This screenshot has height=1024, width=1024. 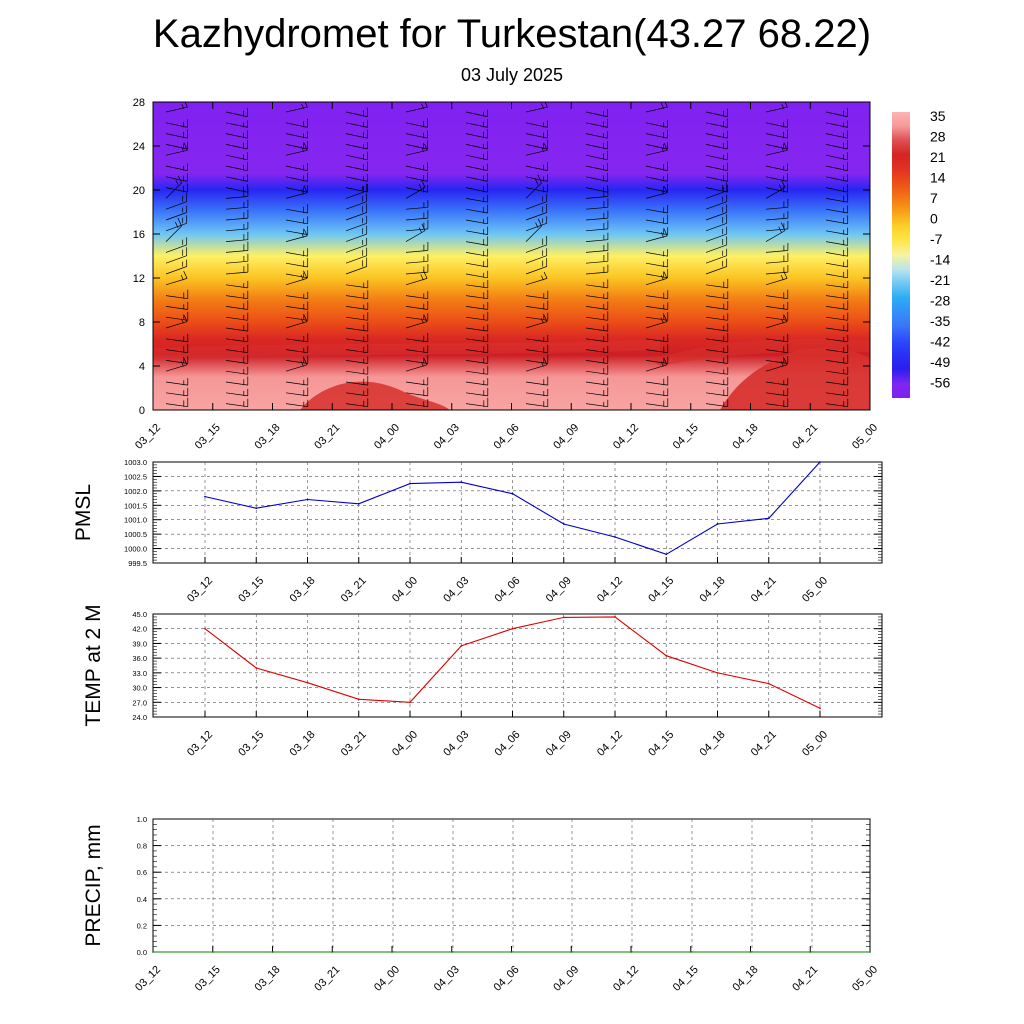 I want to click on x-tick-label: 04_12, so click(x=626, y=979).